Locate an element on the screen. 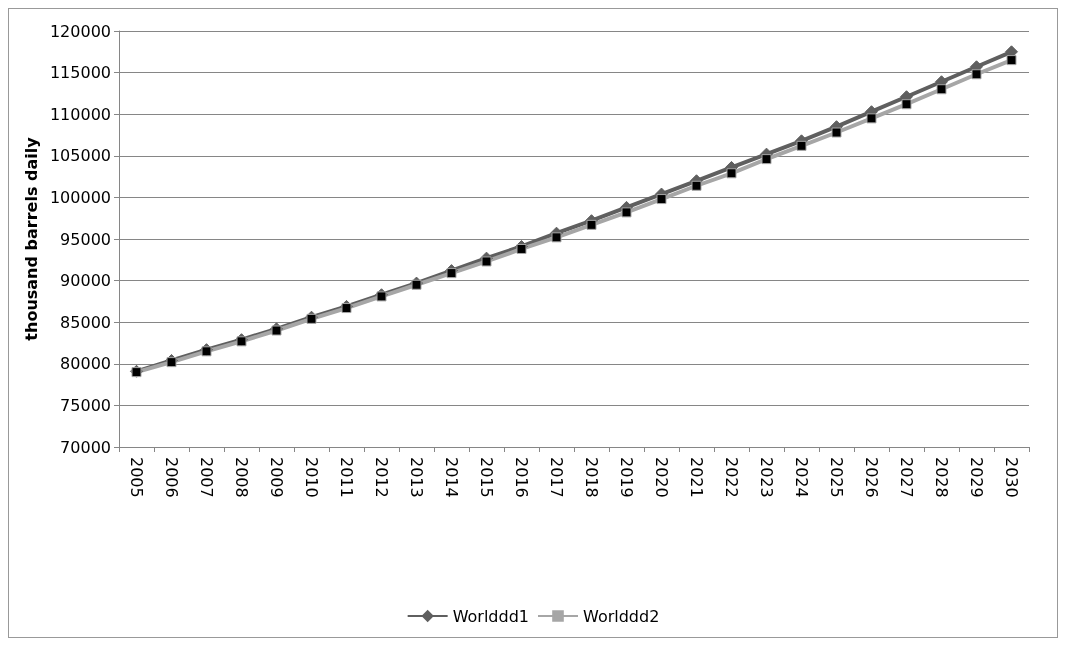  x-tick-label: 2023 is located at coordinates (766, 477).